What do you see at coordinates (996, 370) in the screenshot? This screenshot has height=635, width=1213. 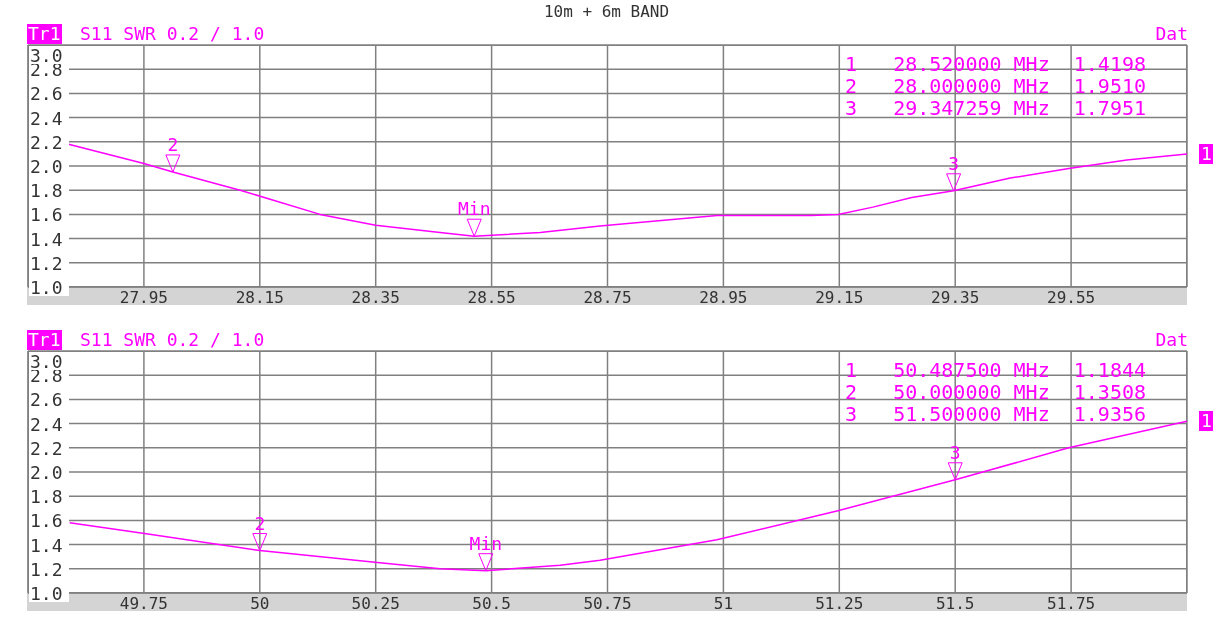 I see `annotation: 1 50.487500 MHz 1.1844` at bounding box center [996, 370].